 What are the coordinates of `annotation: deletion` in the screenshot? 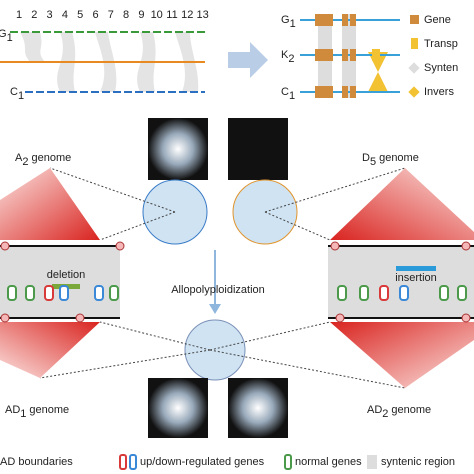 It's located at (66, 275).